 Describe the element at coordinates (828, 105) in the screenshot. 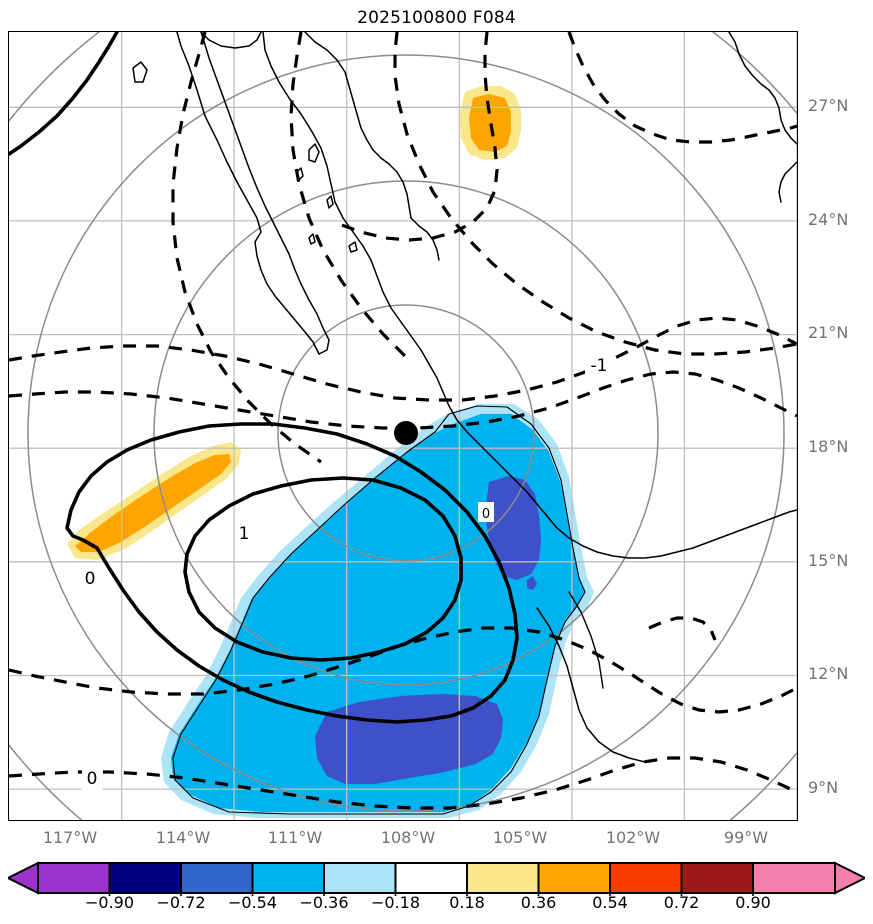

I see `y-tick-0: 27°N` at that location.